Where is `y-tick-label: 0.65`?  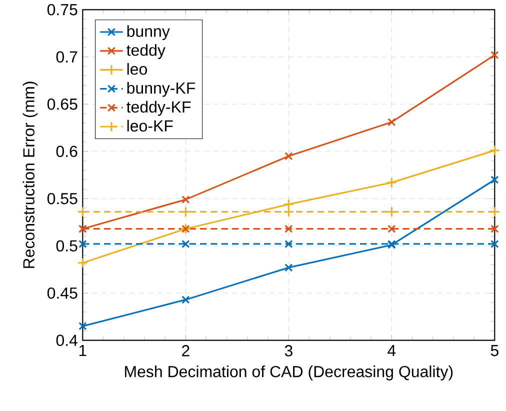 y-tick-label: 0.65 is located at coordinates (62, 104).